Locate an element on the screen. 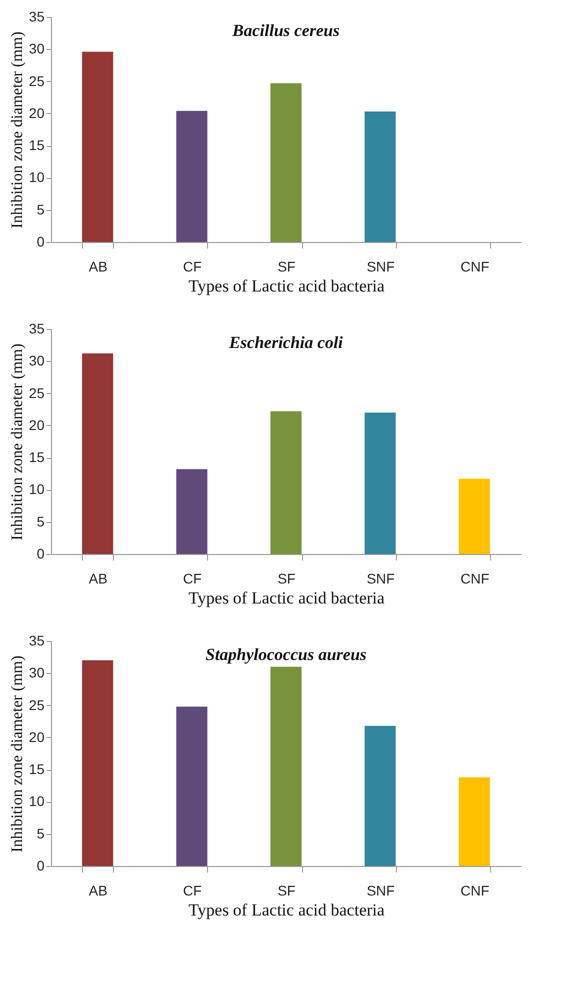 Image resolution: width=587 pixels, height=989 pixels. chart-title: Escherichia coli is located at coordinates (286, 342).